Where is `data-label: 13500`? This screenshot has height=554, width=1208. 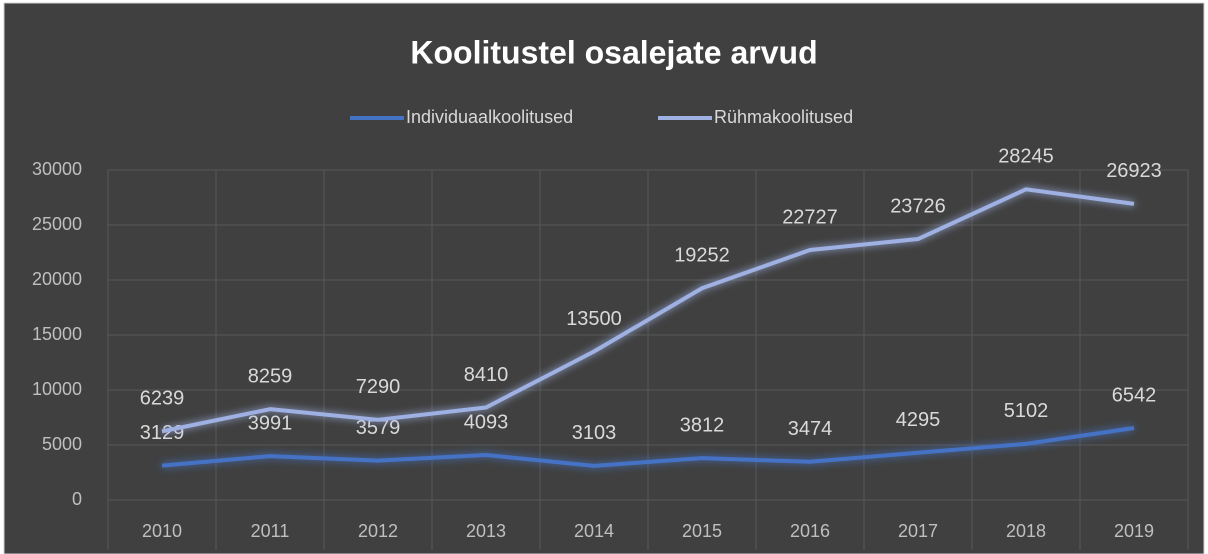 data-label: 13500 is located at coordinates (594, 319).